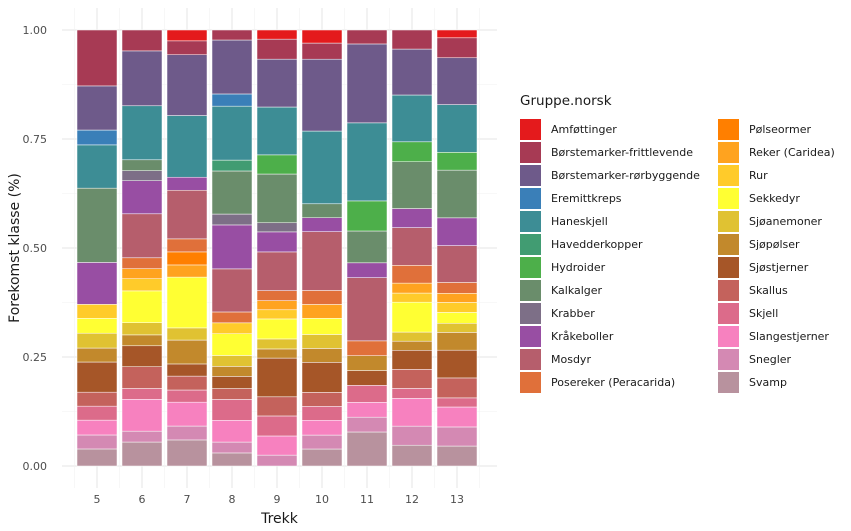 The image size is (851, 531). I want to click on x-tick-label: 12, so click(412, 499).